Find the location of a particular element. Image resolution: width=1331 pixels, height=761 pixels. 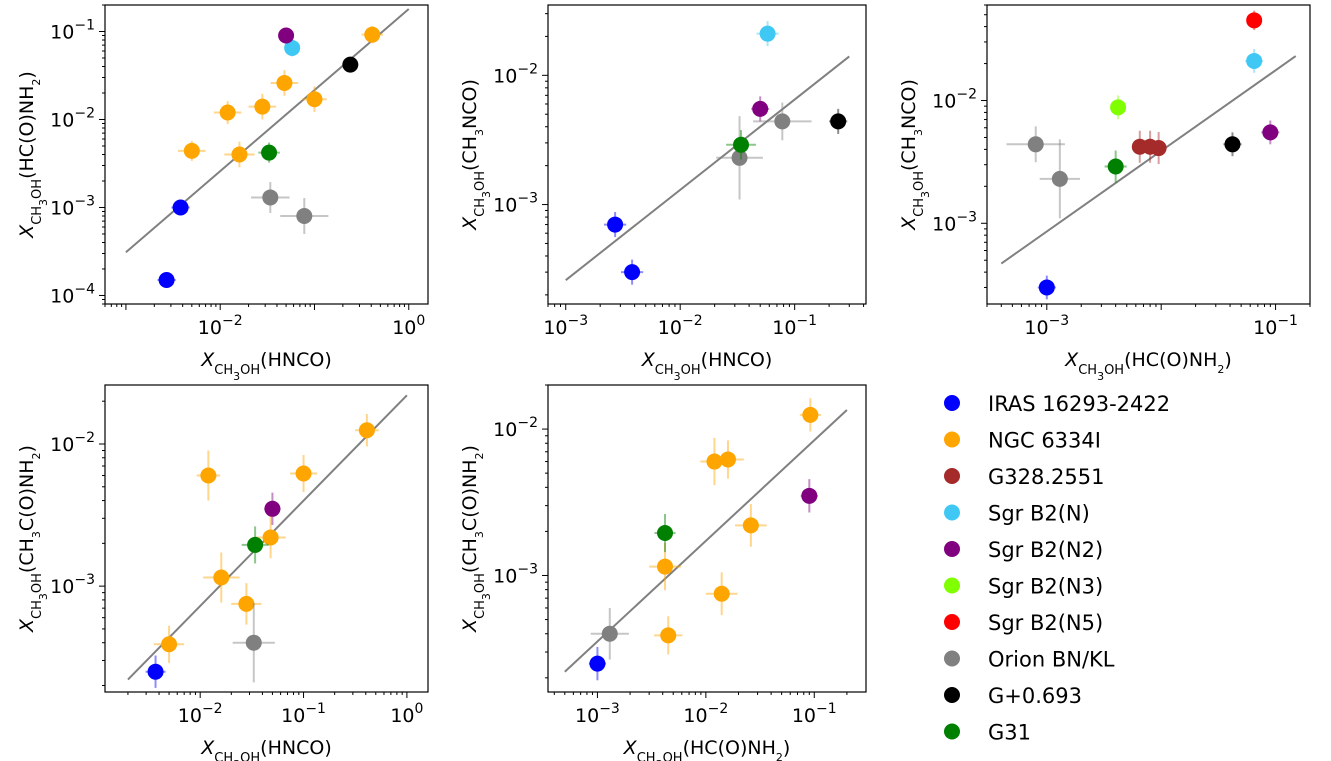

legend-item: NGC 6334I is located at coordinates (1022, 441).